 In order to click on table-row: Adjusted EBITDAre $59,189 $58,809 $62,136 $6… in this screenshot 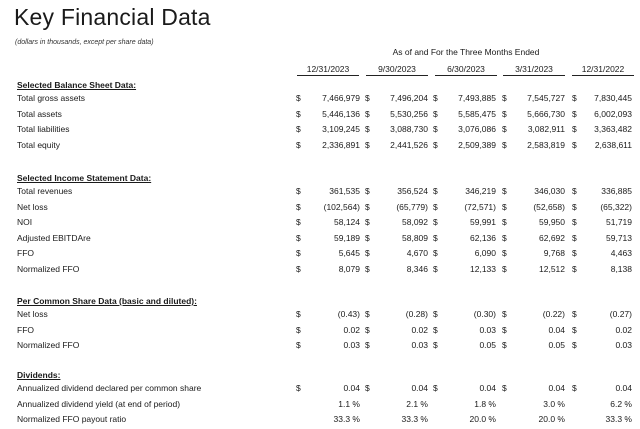, I will do `click(320, 240)`.